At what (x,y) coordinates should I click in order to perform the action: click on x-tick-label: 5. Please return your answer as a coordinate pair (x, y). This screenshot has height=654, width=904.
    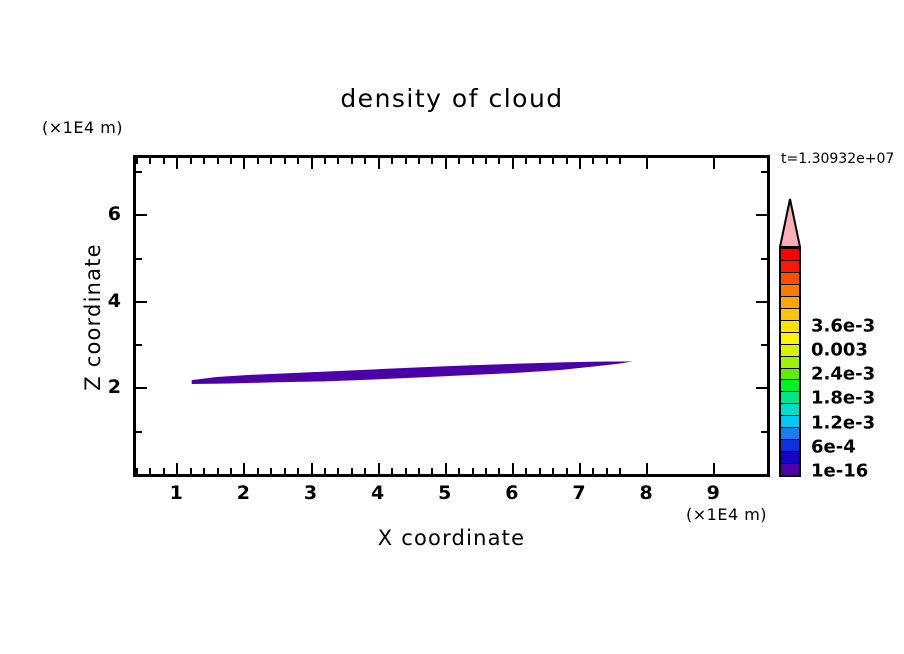
    Looking at the image, I should click on (445, 493).